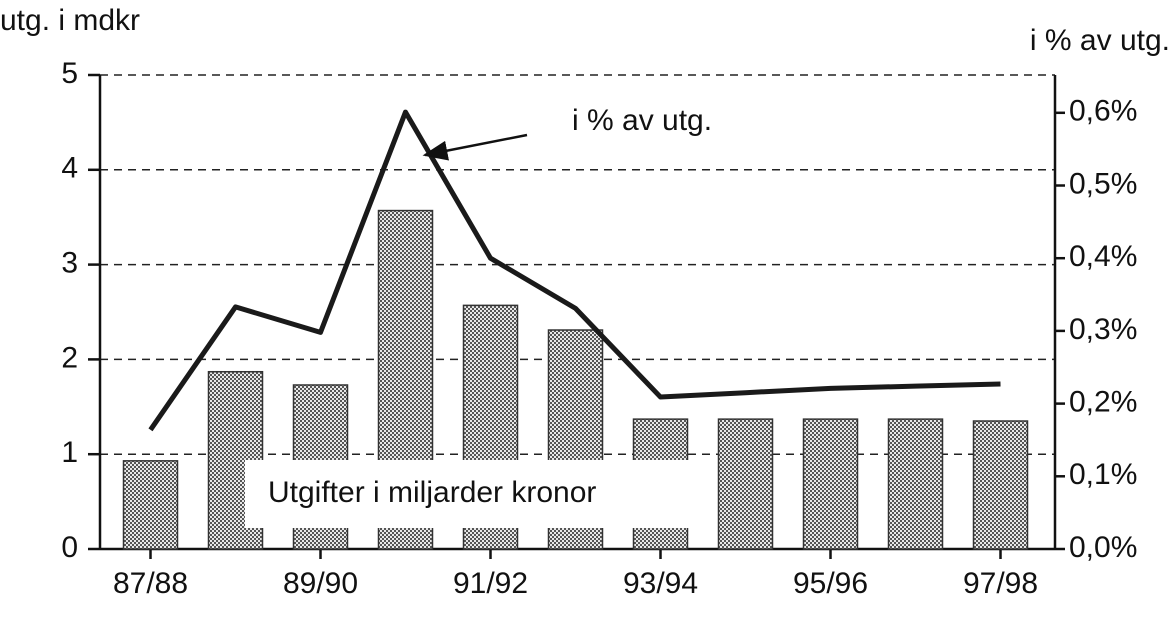 The height and width of the screenshot is (623, 1176). Describe the element at coordinates (642, 120) in the screenshot. I see `line-annotation: i % av utg.` at that location.